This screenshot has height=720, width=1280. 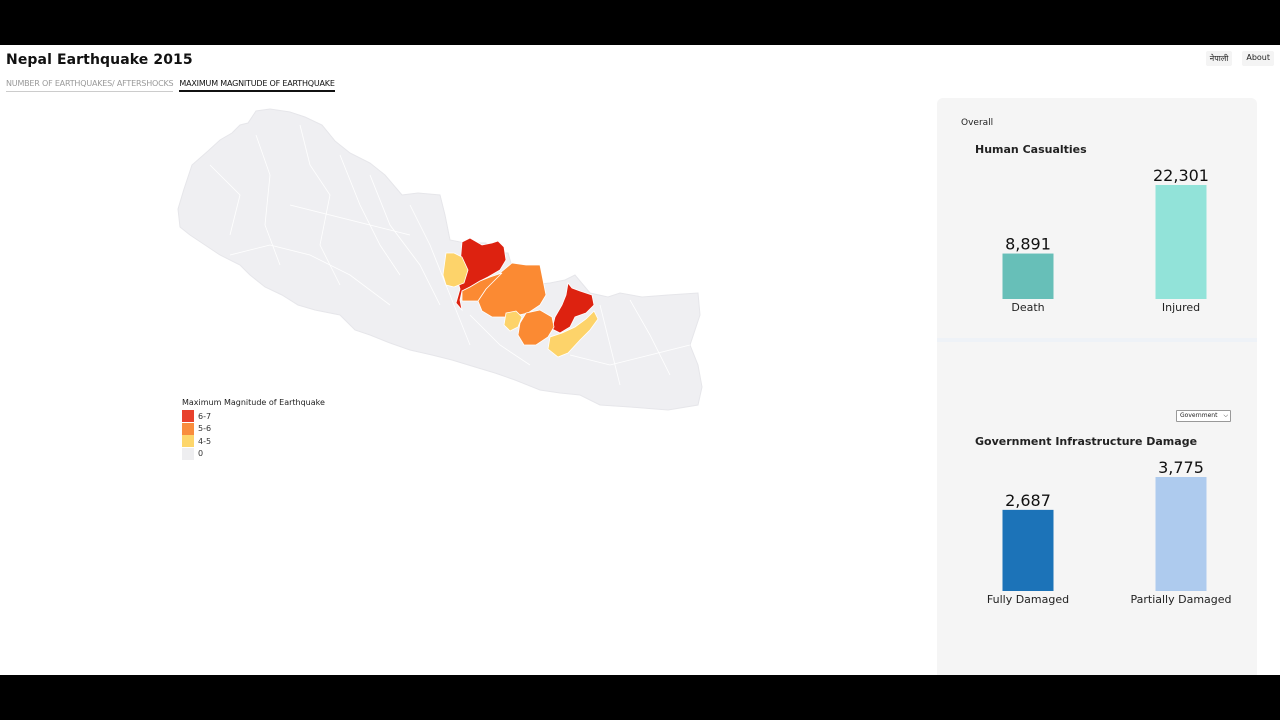 What do you see at coordinates (1105, 241) in the screenshot?
I see `casualties-chart-svg: 8,891 Death 22,301 Injured` at bounding box center [1105, 241].